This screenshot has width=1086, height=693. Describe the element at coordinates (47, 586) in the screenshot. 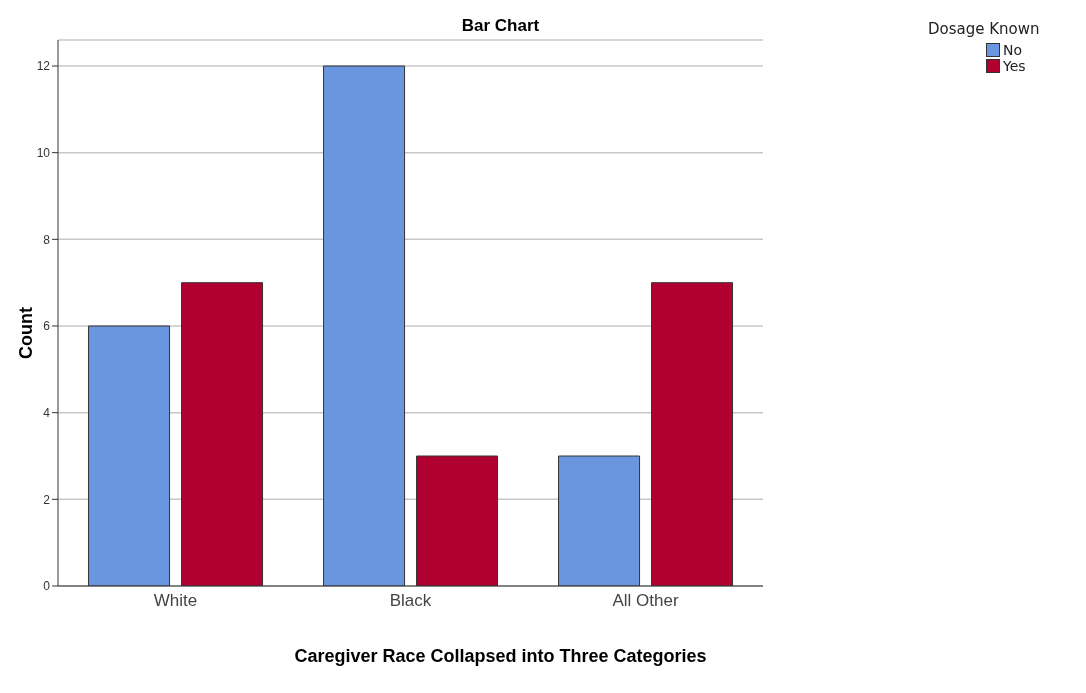

I see `y-tick-label: 0` at that location.